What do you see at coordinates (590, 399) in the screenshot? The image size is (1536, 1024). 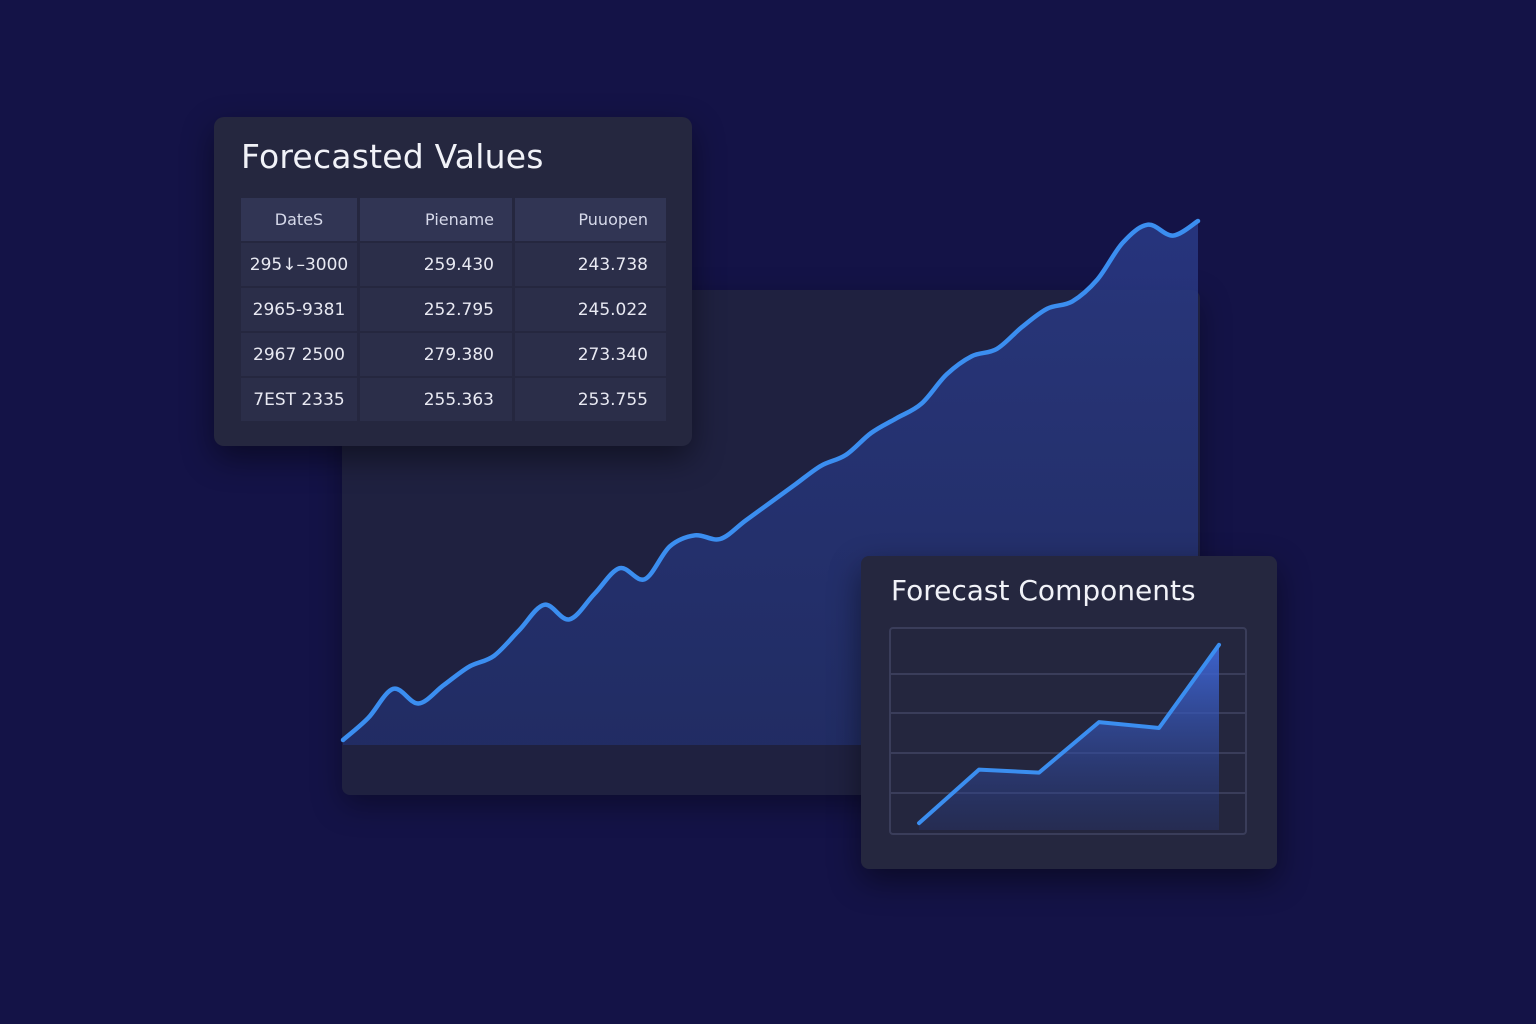 I see `table-cell-row4-puuopen: 253.755` at bounding box center [590, 399].